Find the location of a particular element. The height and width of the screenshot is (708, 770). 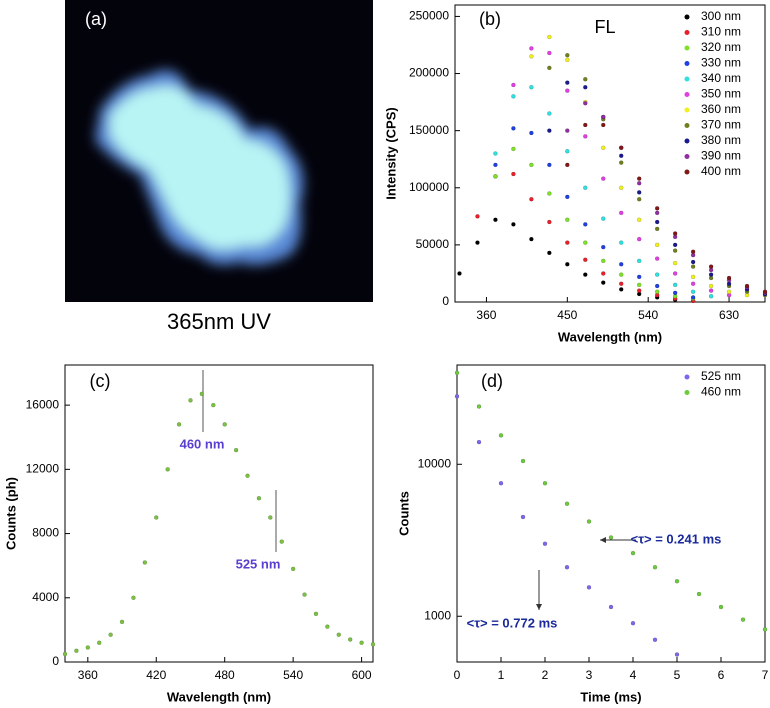

y-tick-label: 10000 is located at coordinates (435, 463).